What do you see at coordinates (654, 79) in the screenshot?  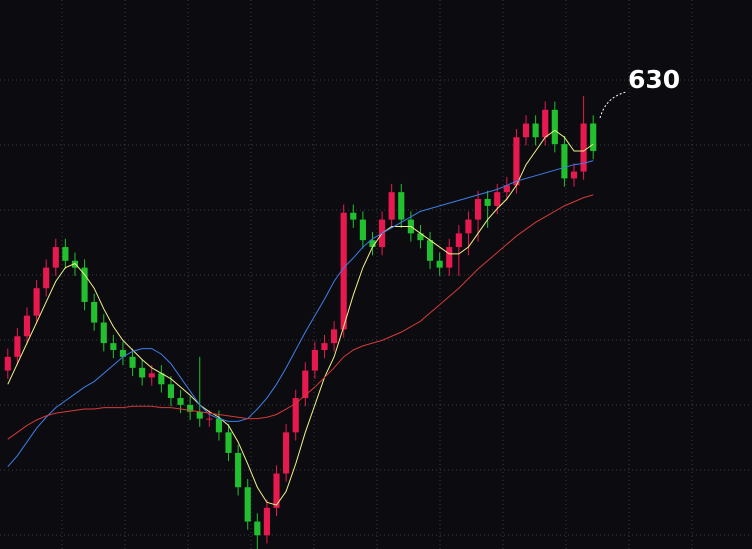 I see `annotation: 630` at bounding box center [654, 79].